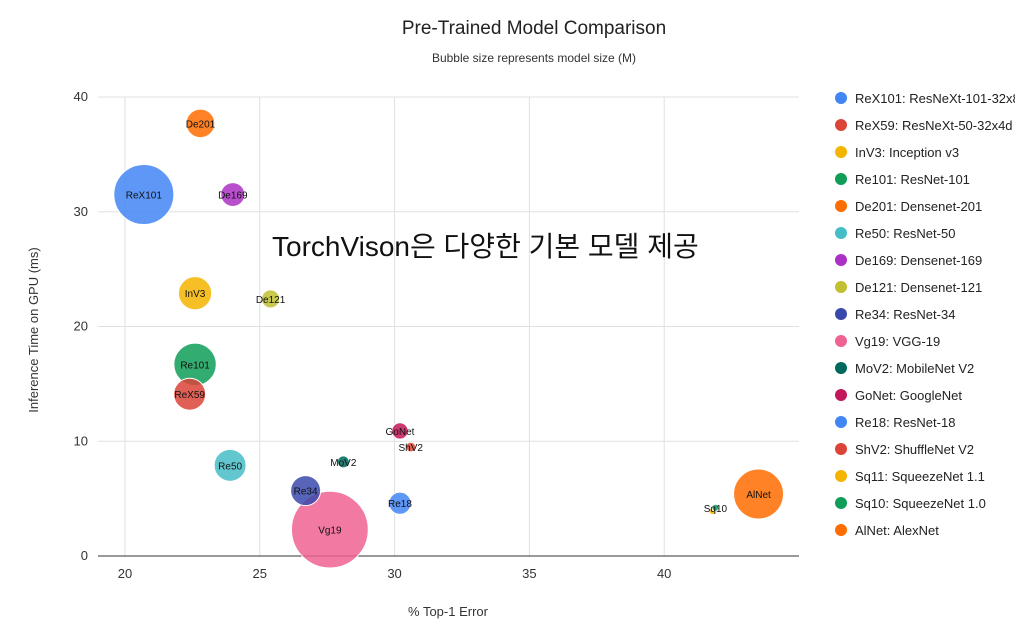 The image size is (1015, 622). I want to click on bubble-label-gonet: GoNet, so click(400, 432).